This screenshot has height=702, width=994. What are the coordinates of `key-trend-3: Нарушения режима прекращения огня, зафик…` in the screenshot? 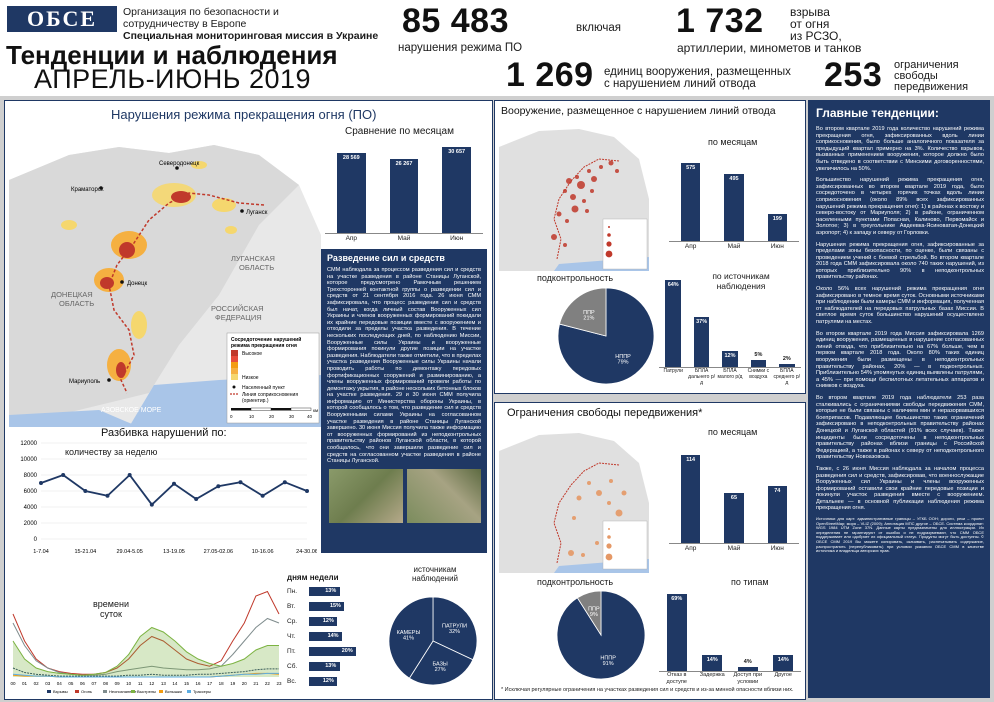 It's located at (900, 261).